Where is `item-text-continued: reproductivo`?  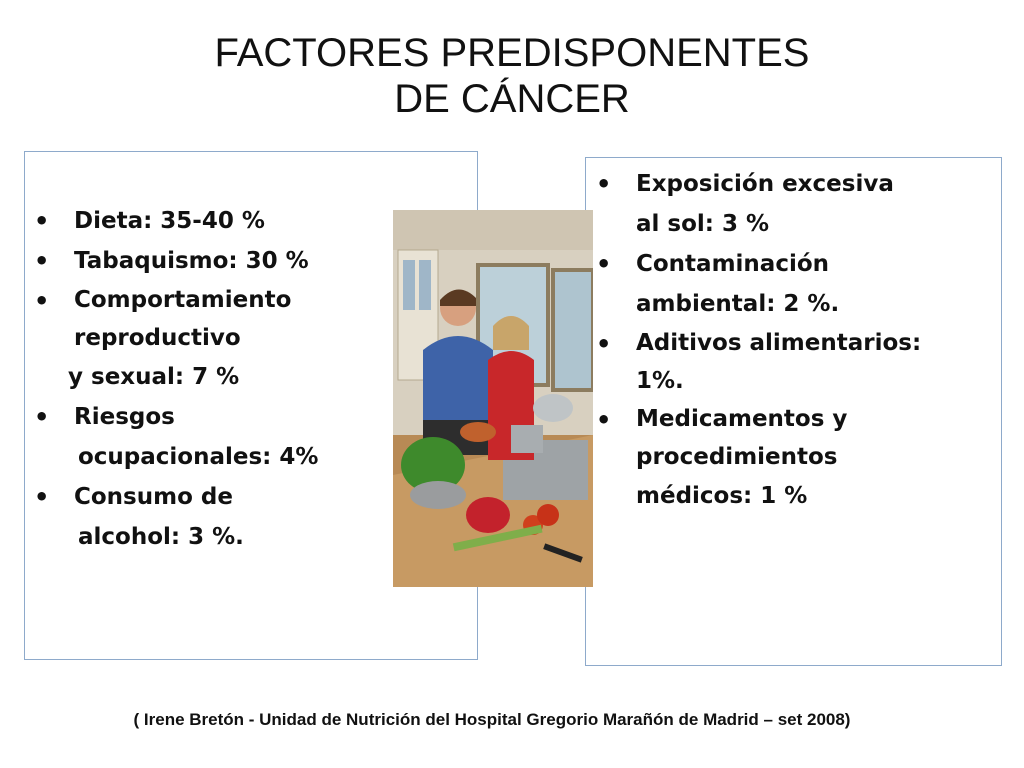
item-text-continued: reproductivo is located at coordinates (157, 338).